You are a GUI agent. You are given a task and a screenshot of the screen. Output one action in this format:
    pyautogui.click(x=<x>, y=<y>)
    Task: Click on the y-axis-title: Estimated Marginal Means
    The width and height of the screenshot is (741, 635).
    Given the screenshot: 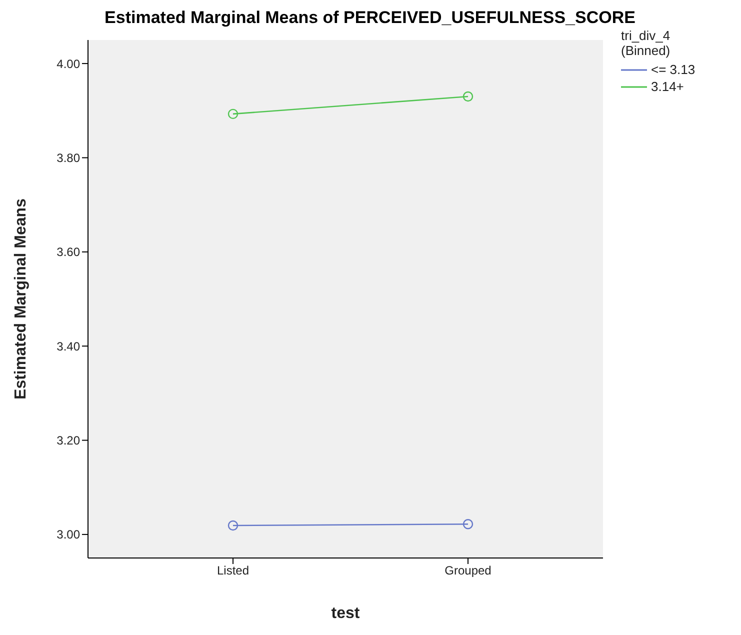 What is the action you would take?
    pyautogui.click(x=21, y=299)
    